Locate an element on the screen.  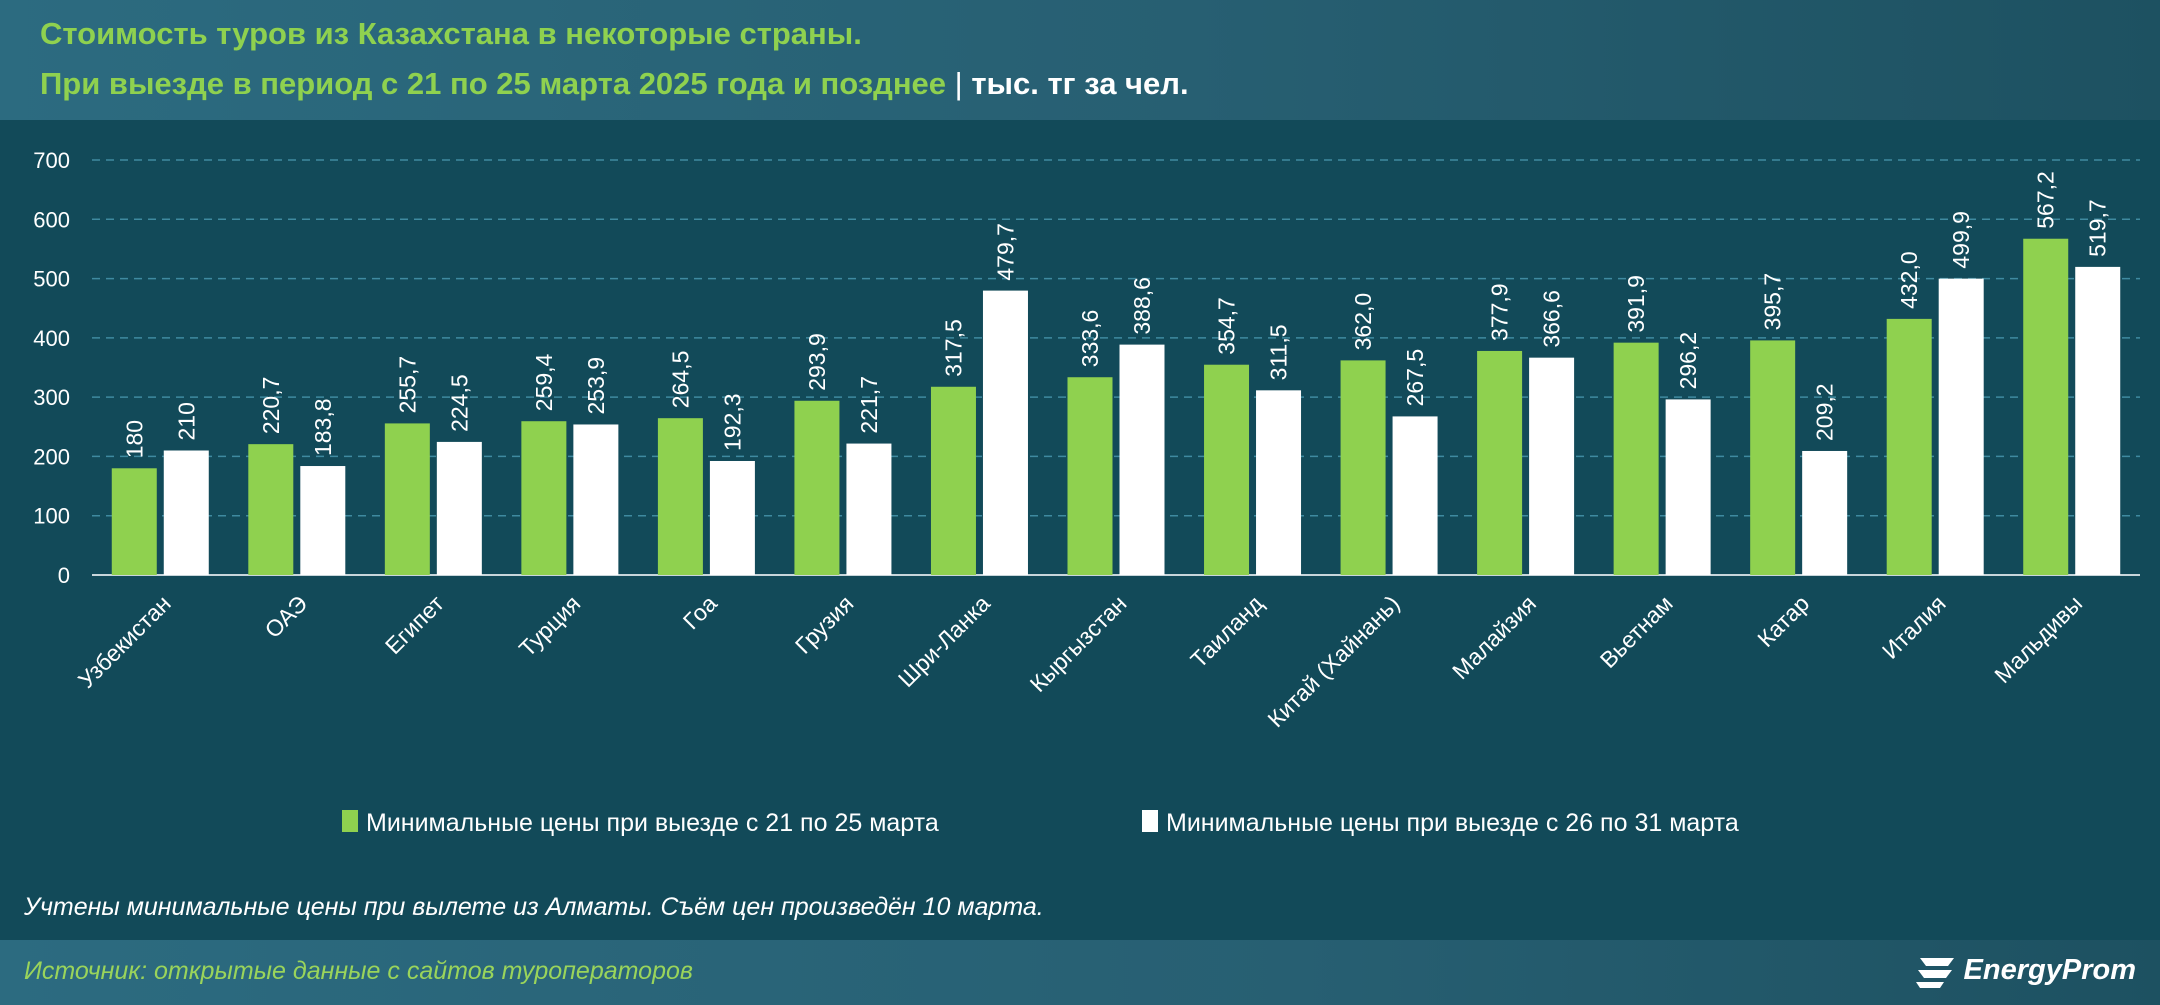
data-label: 366,6 is located at coordinates (1552, 319).